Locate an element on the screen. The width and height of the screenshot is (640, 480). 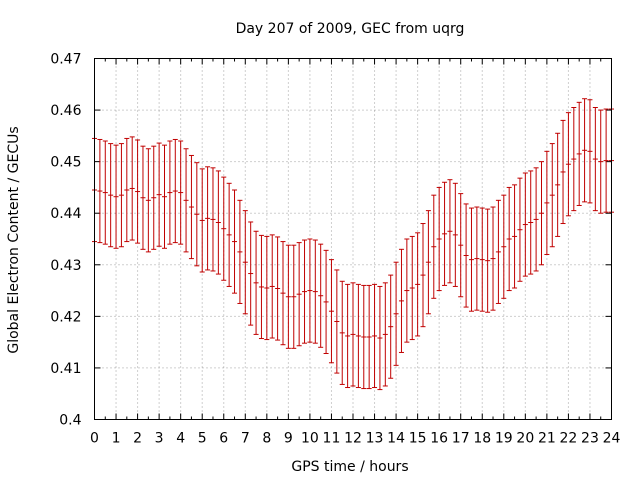
x-tick-label: 22 is located at coordinates (569, 439).